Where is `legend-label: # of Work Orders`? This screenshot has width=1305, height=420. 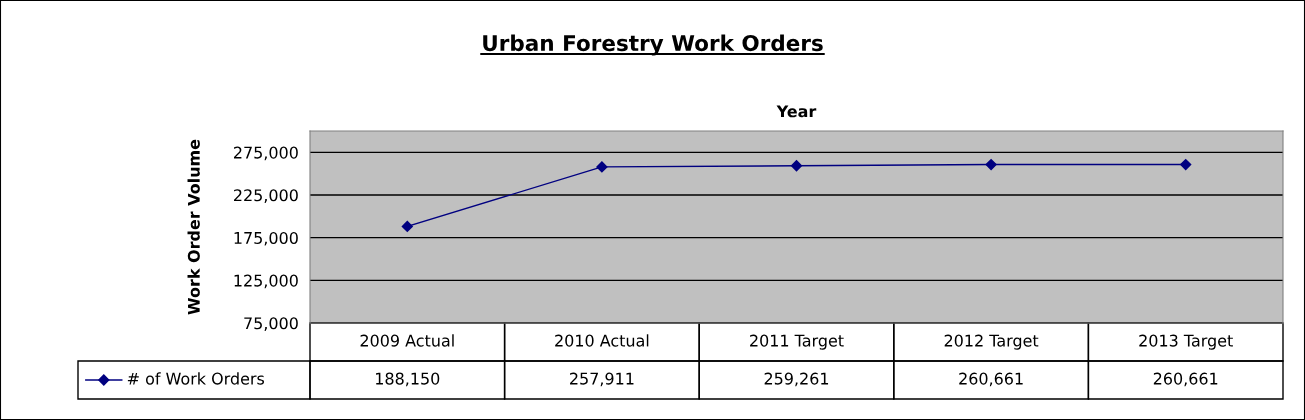 legend-label: # of Work Orders is located at coordinates (196, 378).